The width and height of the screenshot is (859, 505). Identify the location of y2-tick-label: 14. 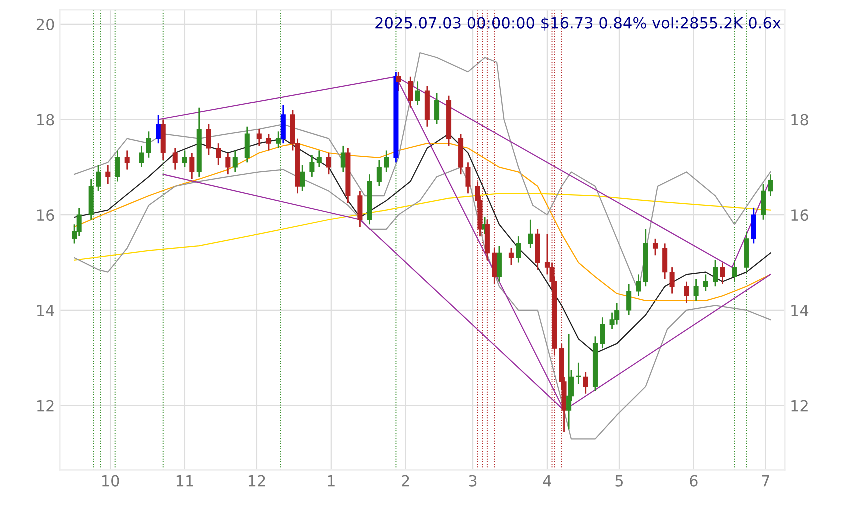
(800, 310).